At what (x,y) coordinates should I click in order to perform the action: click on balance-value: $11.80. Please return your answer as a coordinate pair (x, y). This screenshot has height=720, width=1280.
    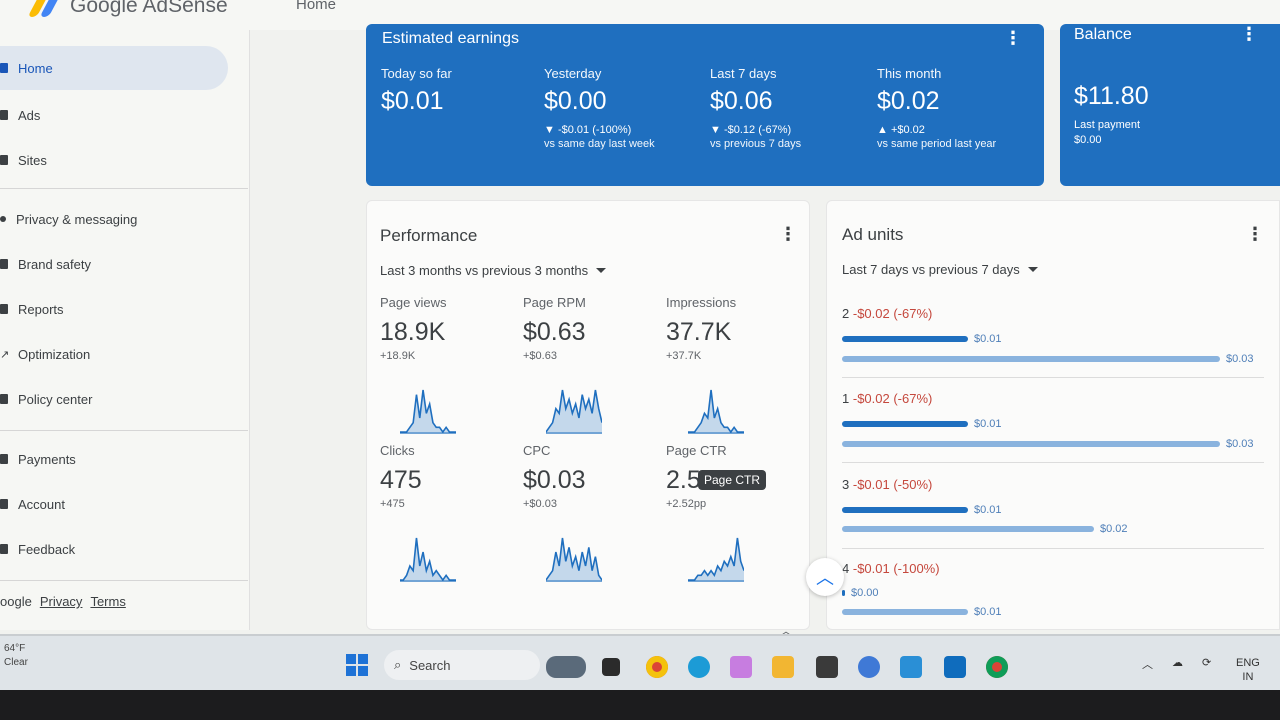
    Looking at the image, I should click on (1111, 96).